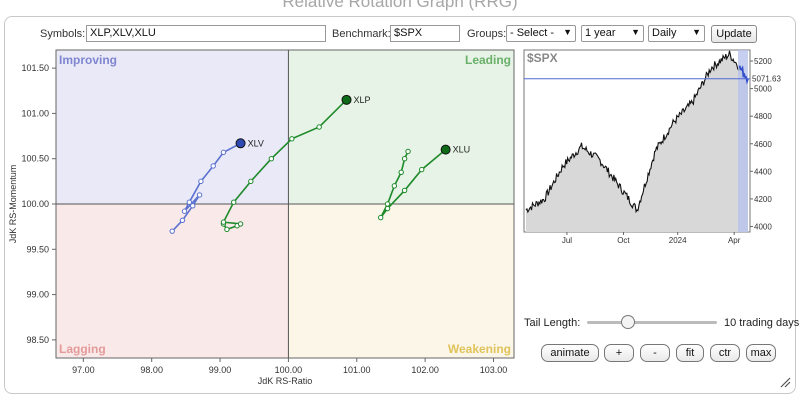 The width and height of the screenshot is (800, 400). I want to click on tail-length-slider-handle, so click(628, 322).